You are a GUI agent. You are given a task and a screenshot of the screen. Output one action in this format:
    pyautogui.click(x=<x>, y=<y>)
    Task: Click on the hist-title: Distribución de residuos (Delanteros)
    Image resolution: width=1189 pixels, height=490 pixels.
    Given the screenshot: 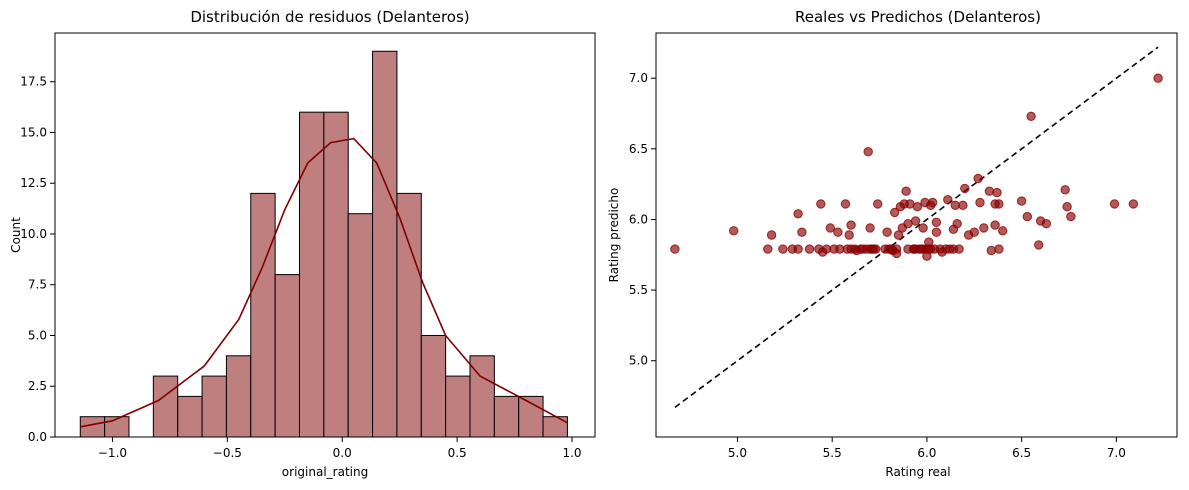 What is the action you would take?
    pyautogui.click(x=329, y=17)
    